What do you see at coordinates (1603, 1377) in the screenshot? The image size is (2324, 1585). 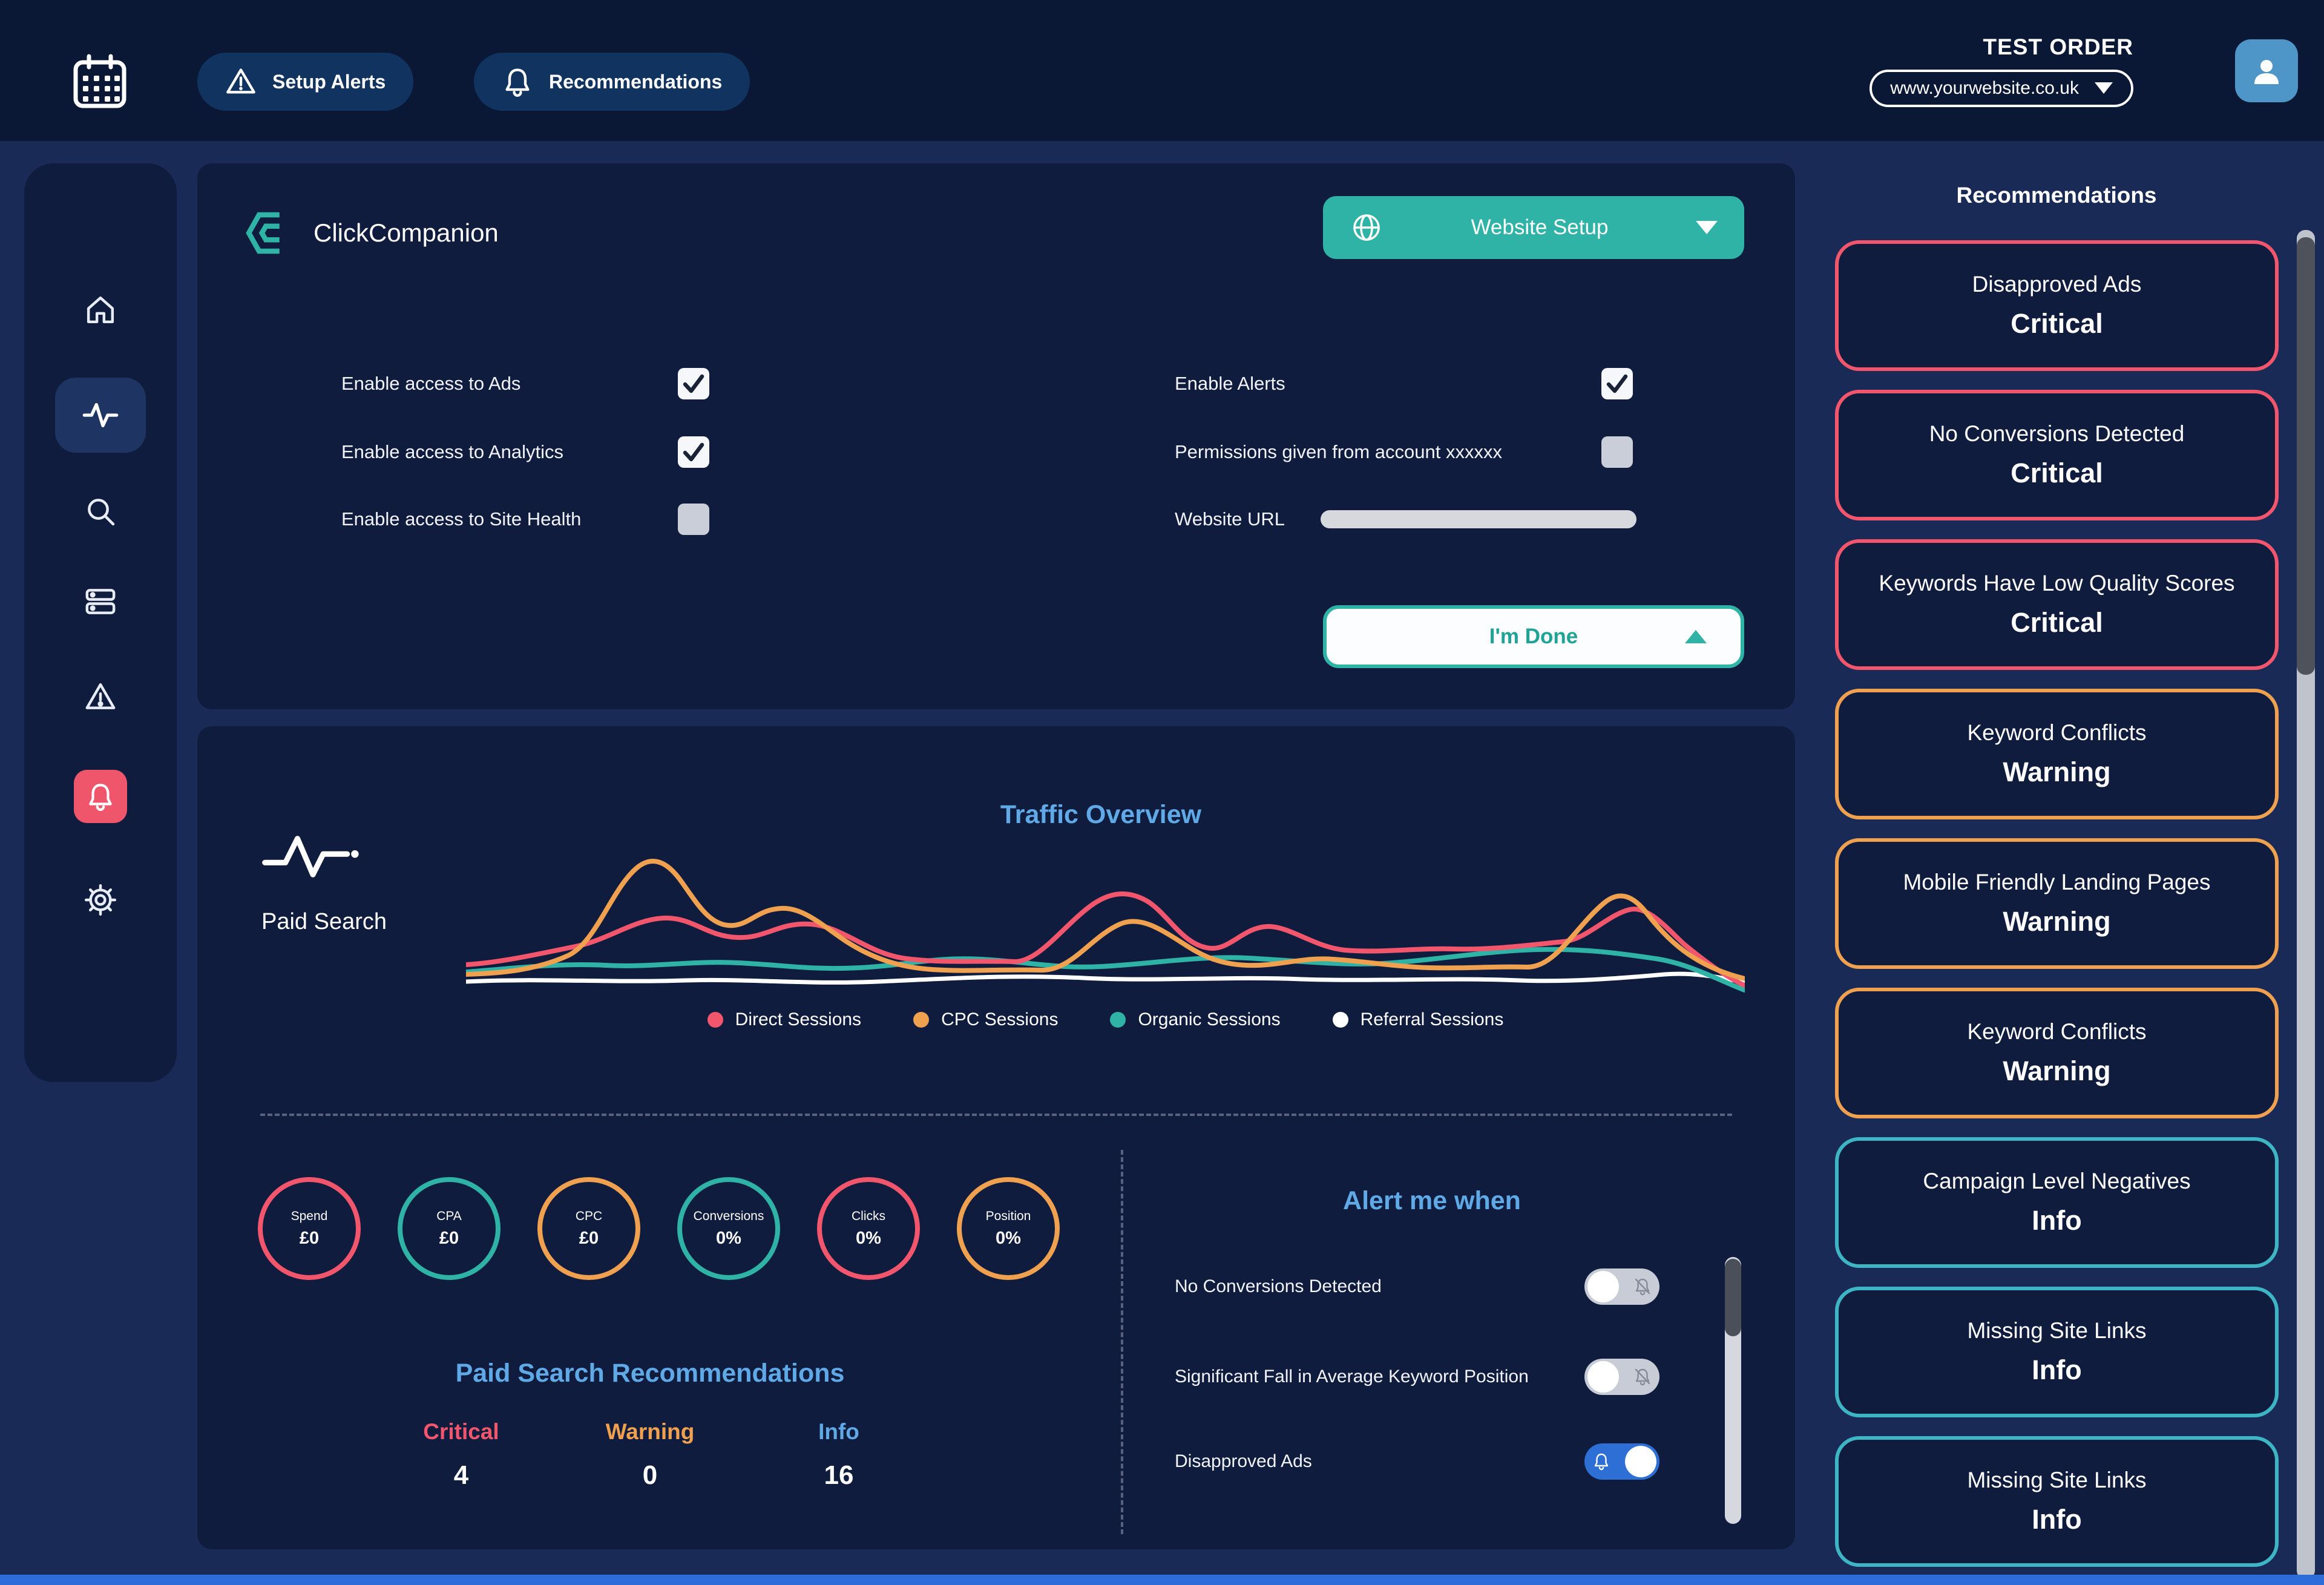 I see `toggle-knob` at bounding box center [1603, 1377].